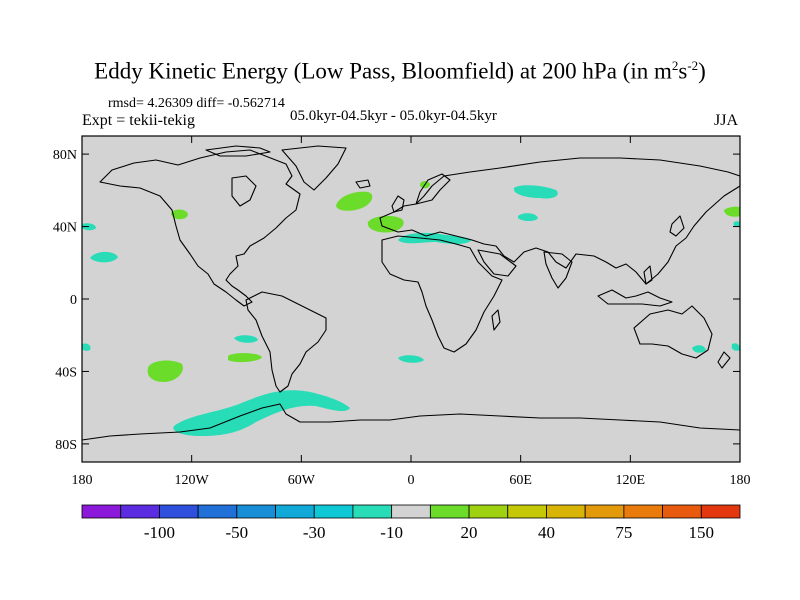 The image size is (800, 600). I want to click on coastline-new-zealand, so click(724, 360).